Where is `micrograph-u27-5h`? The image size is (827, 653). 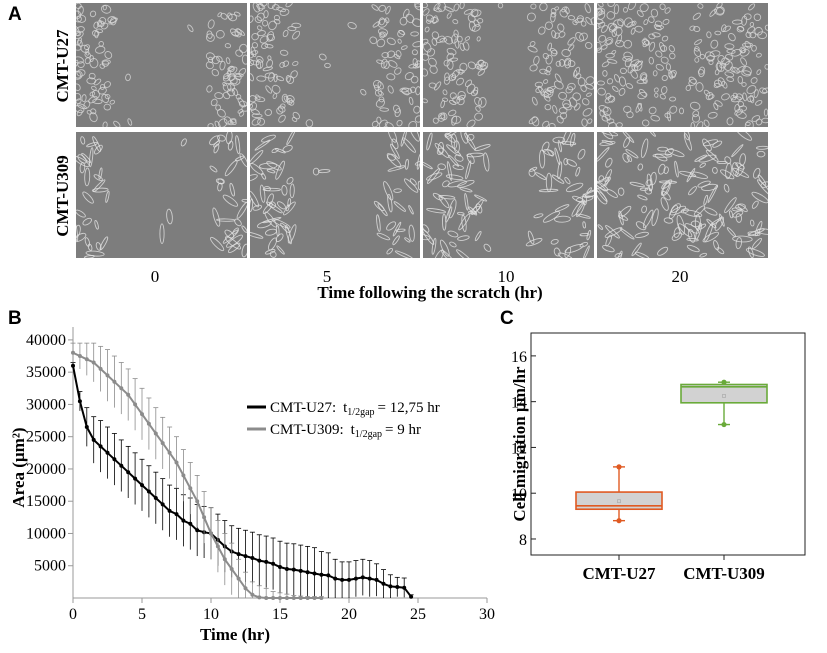
micrograph-u27-5h is located at coordinates (335, 65).